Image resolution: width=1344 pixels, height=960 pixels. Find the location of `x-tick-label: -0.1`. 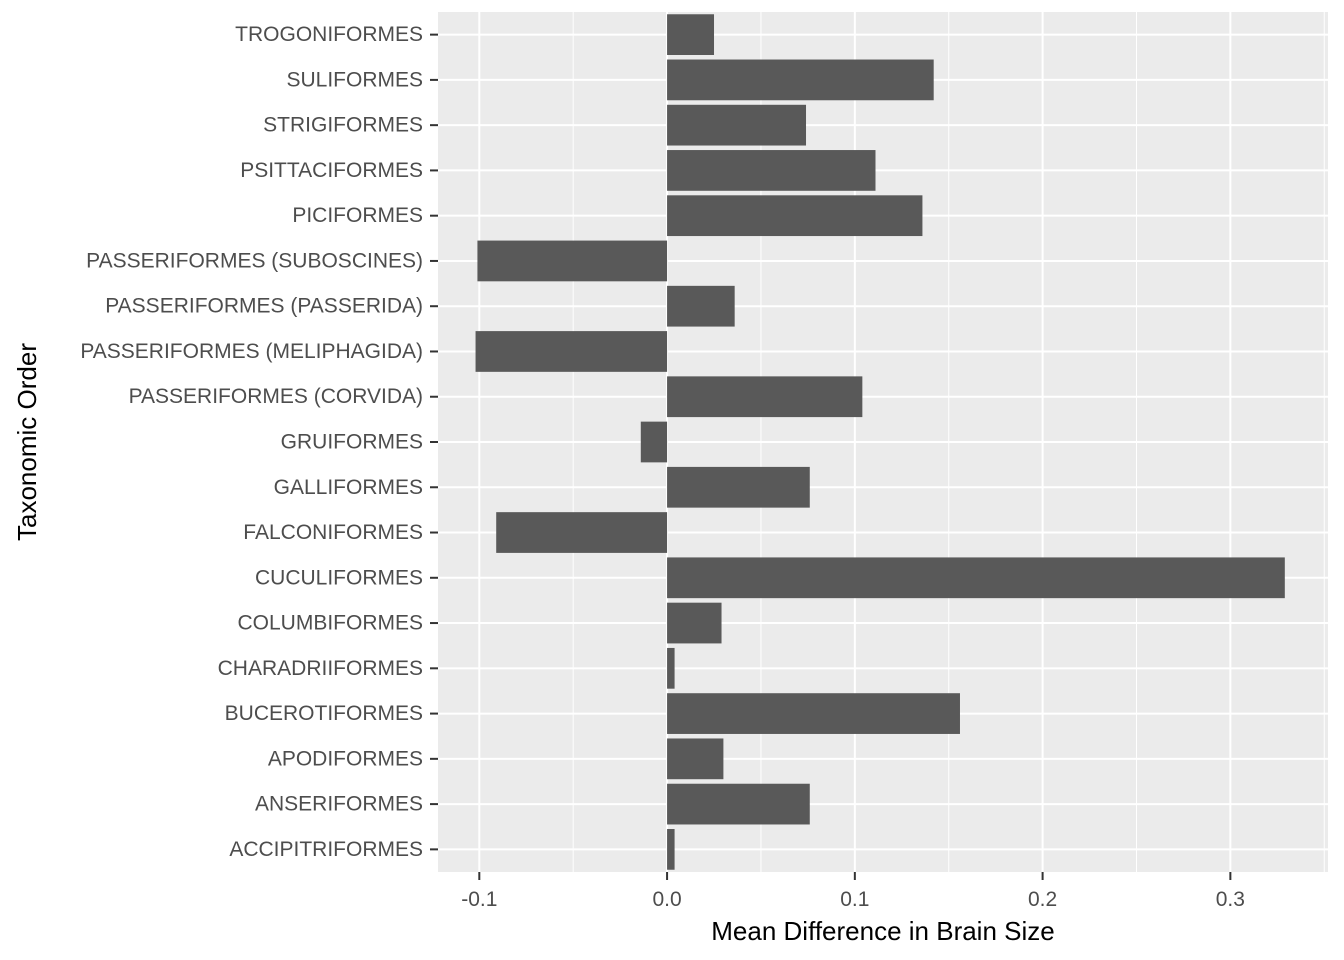

x-tick-label: -0.1 is located at coordinates (479, 899).